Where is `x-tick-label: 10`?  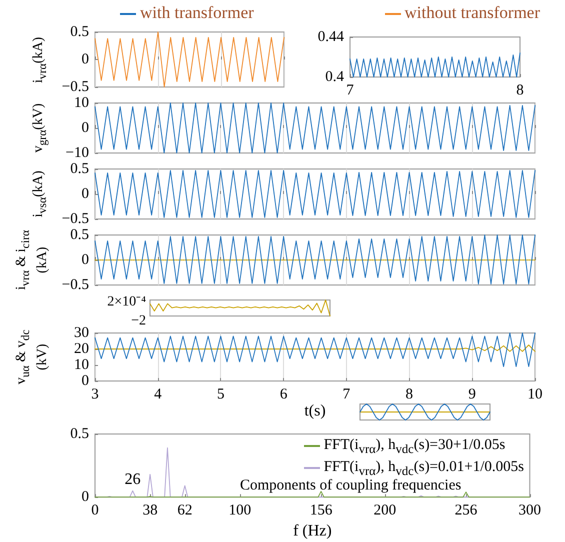
x-tick-label: 10 is located at coordinates (535, 394).